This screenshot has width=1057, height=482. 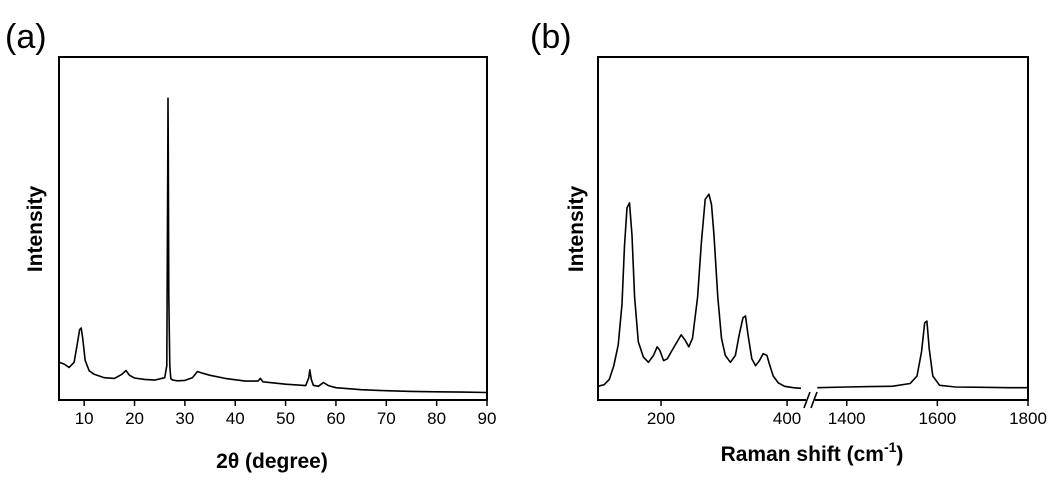 I want to click on x-tick-label: 60, so click(x=335, y=418).